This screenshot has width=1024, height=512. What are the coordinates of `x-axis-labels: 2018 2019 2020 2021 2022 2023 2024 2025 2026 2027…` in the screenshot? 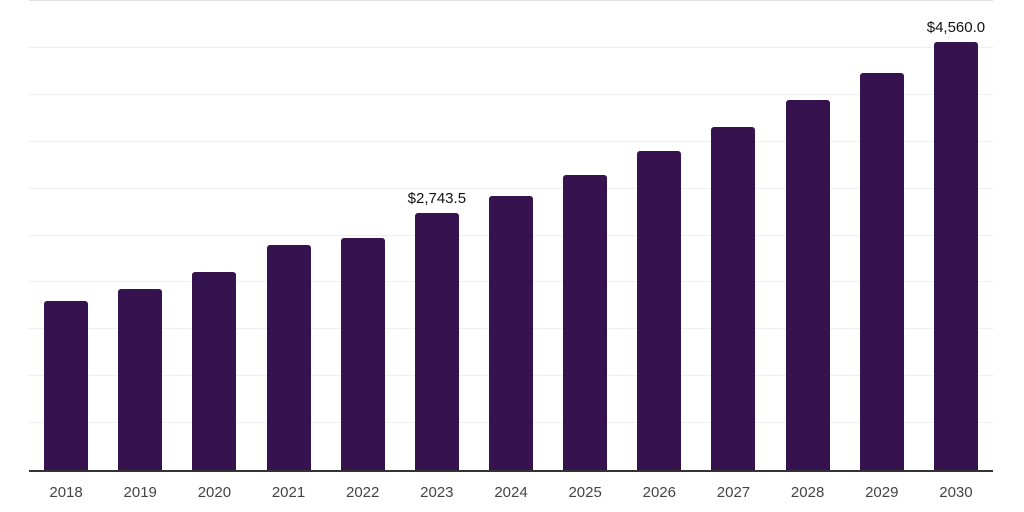 It's located at (511, 495).